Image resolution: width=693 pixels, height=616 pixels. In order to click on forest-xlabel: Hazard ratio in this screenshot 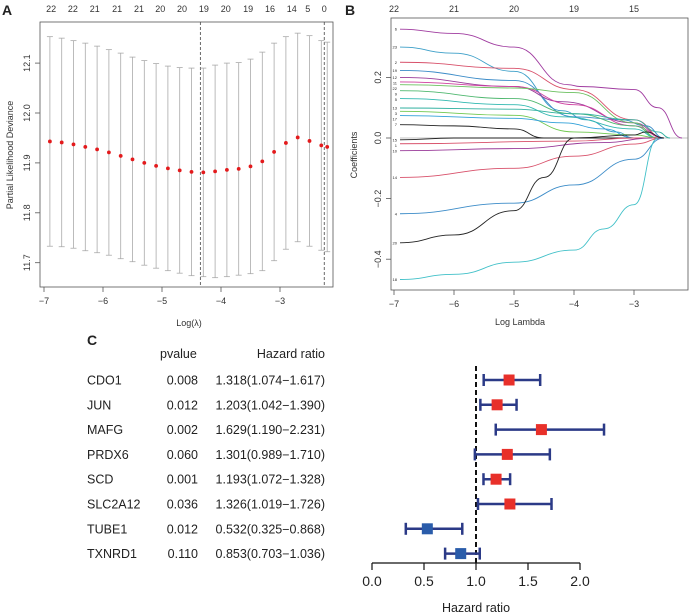, I will do `click(476, 608)`.